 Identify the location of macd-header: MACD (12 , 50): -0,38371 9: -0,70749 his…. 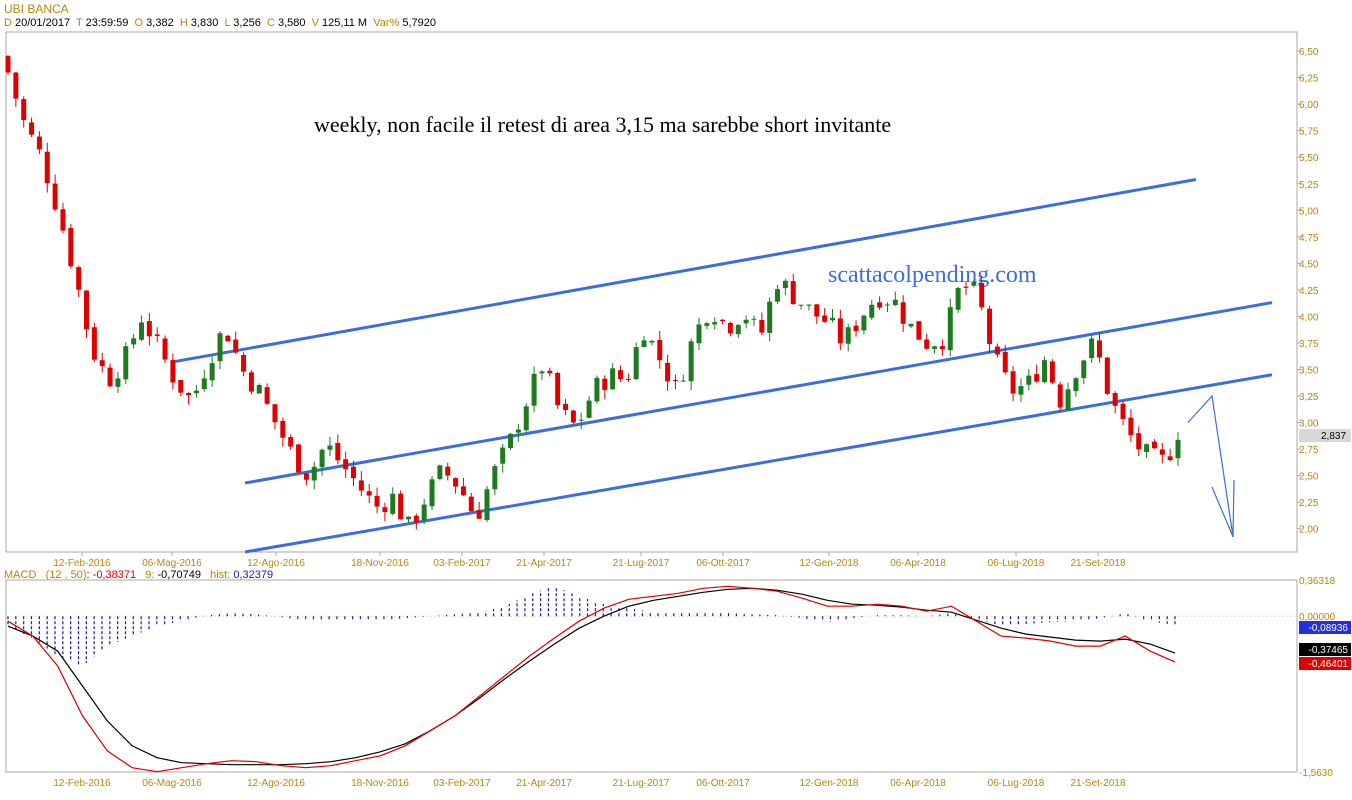
(139, 575).